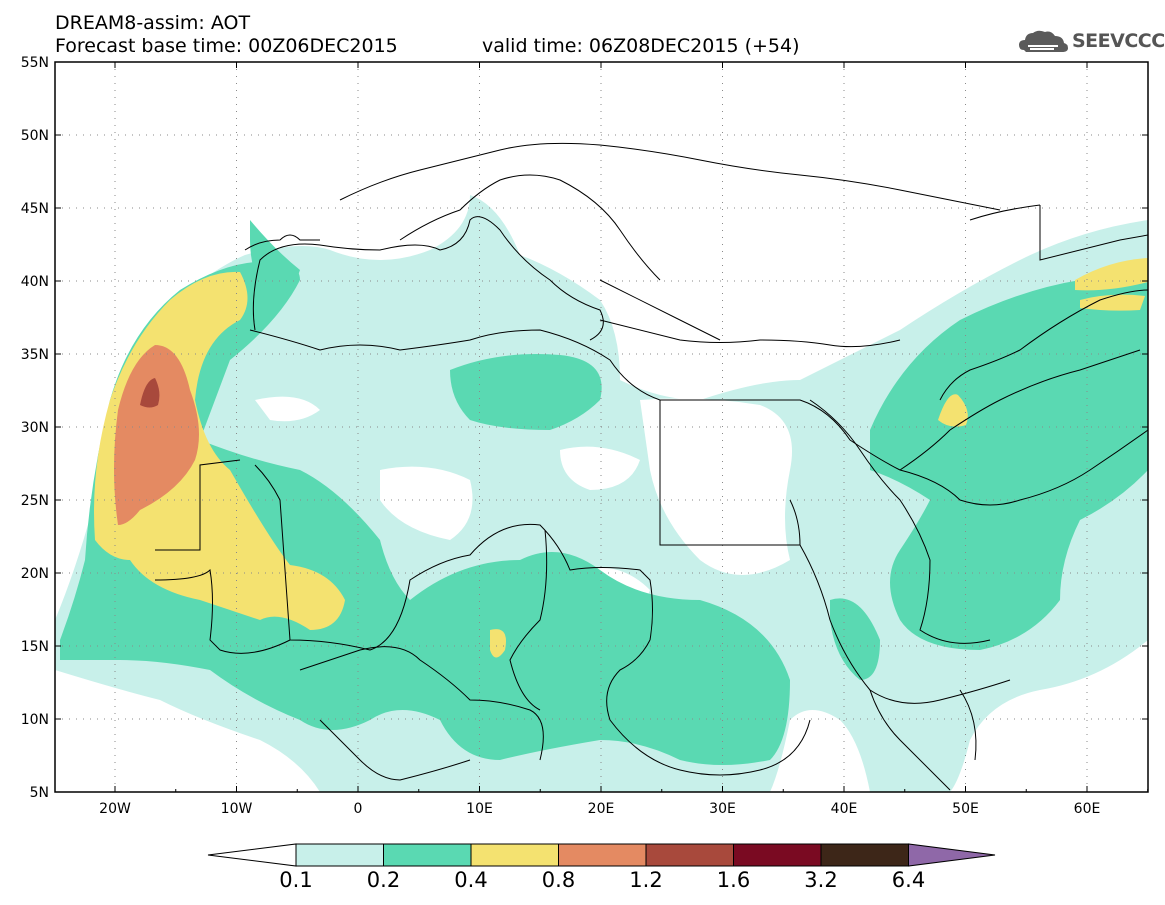 Image resolution: width=1165 pixels, height=905 pixels. I want to click on map-title: DREAM8-assim: AOT, so click(153, 23).